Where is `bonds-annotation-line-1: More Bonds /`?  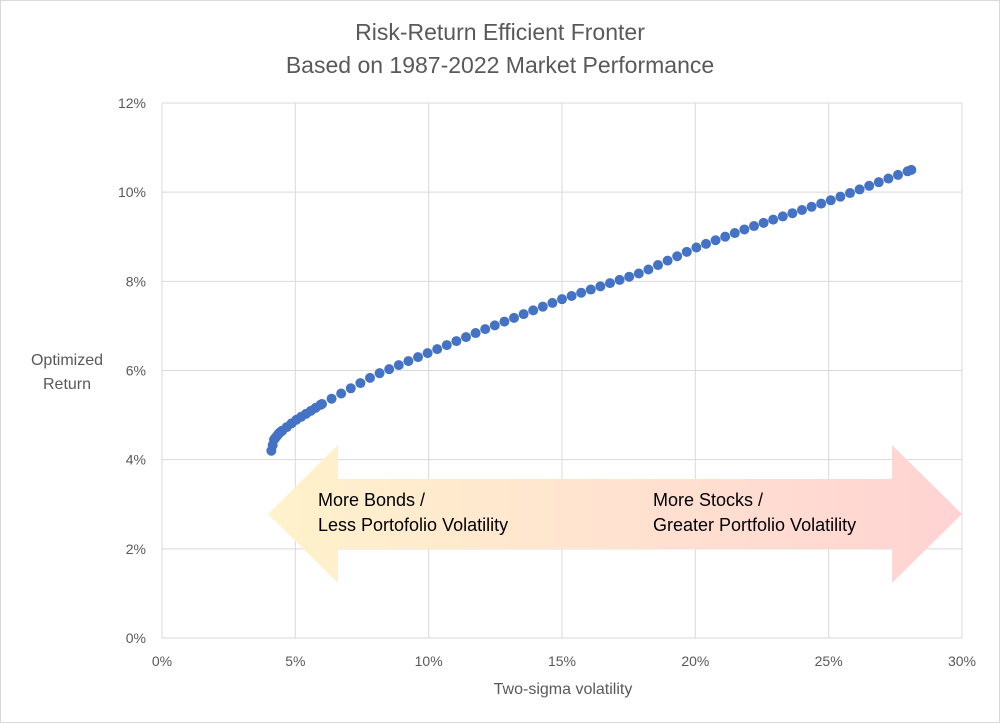 bonds-annotation-line-1: More Bonds / is located at coordinates (371, 500).